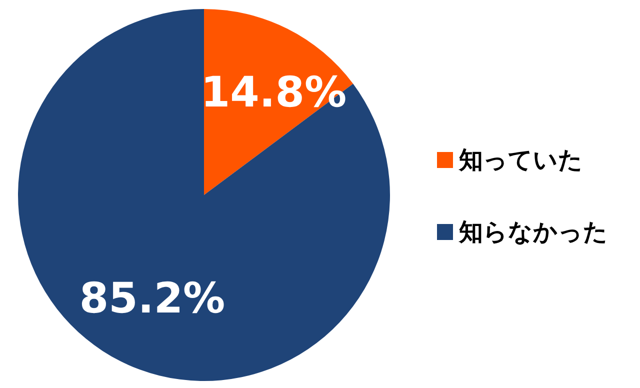 The height and width of the screenshot is (388, 640). Describe the element at coordinates (520, 160) in the screenshot. I see `legend-label: 知っていた` at that location.